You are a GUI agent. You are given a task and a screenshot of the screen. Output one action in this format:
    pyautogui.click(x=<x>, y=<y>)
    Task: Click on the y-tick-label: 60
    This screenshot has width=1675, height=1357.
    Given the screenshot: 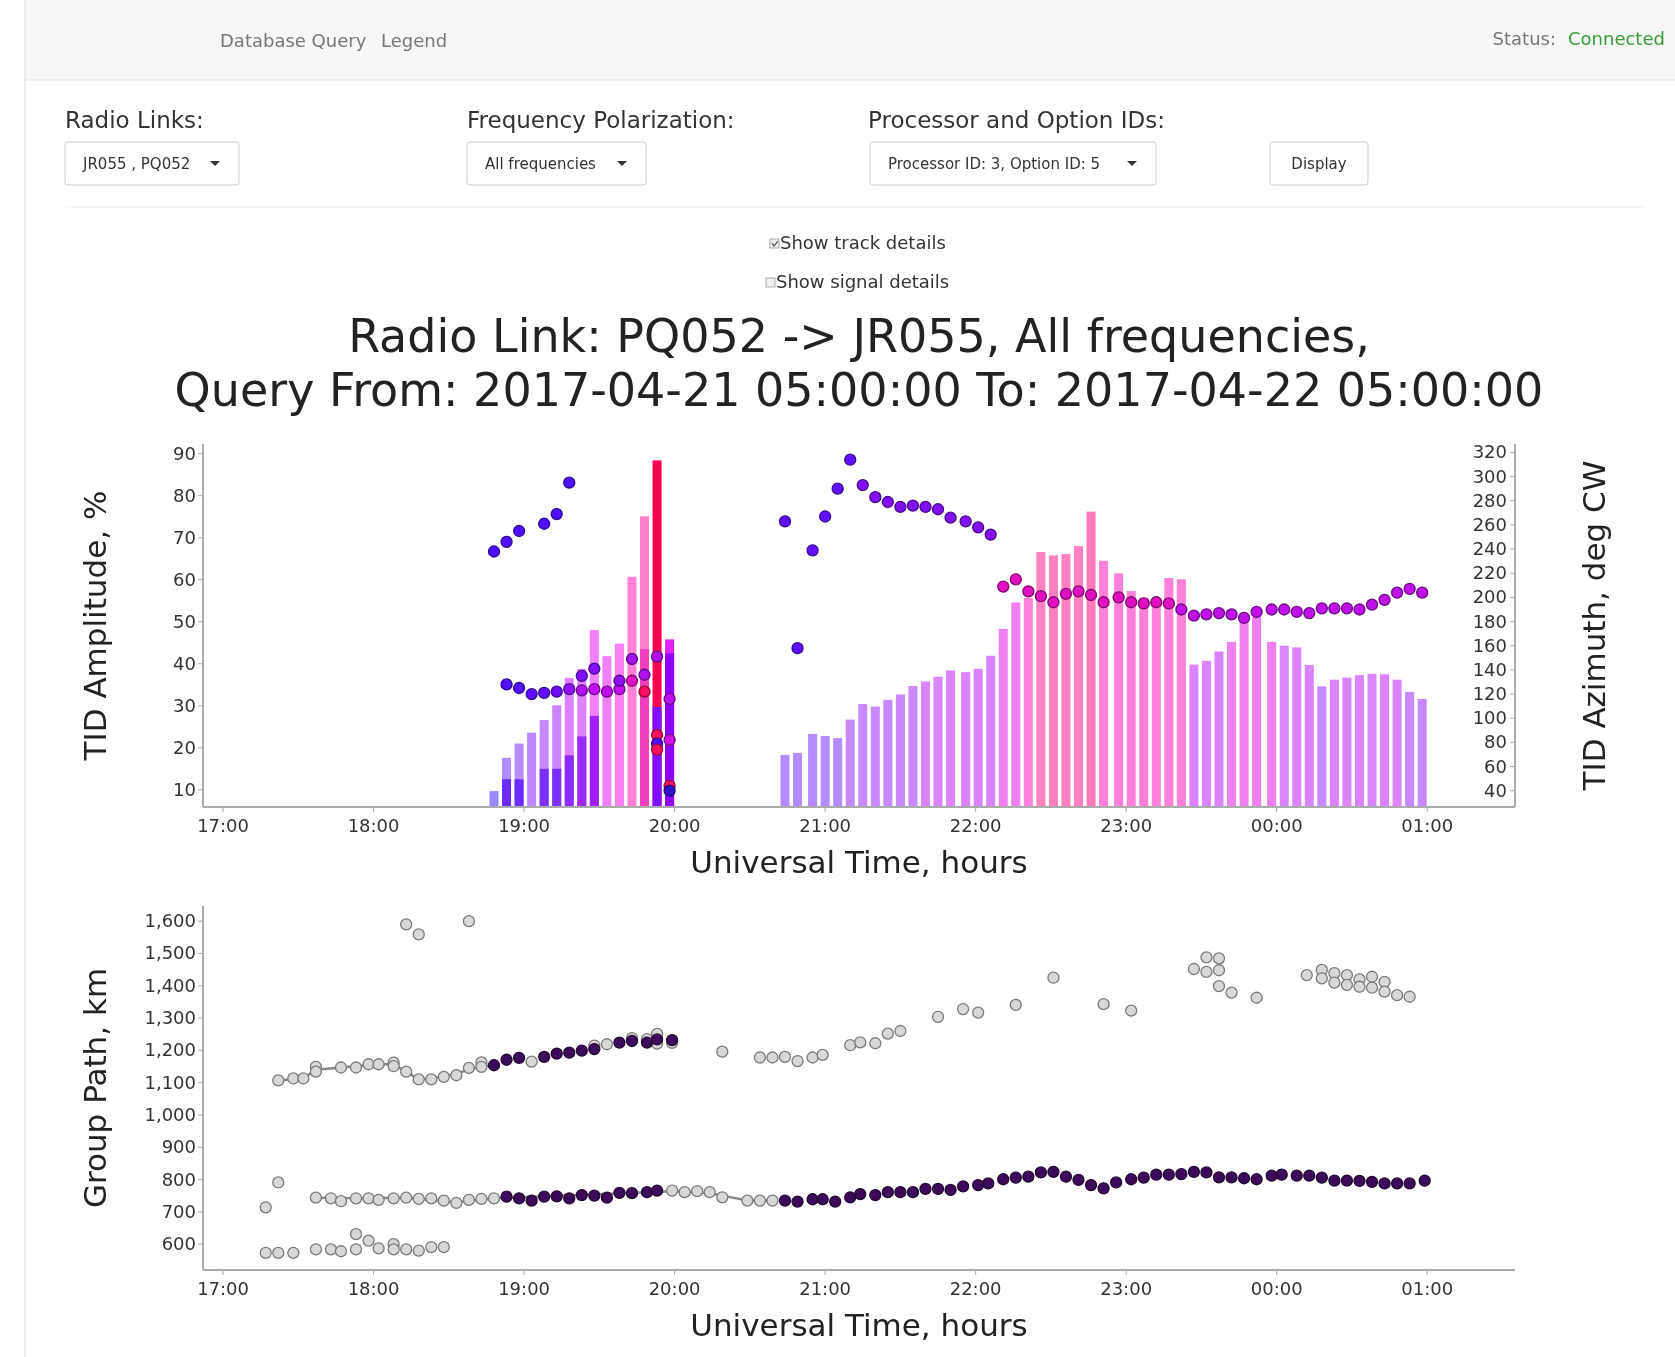 What is the action you would take?
    pyautogui.click(x=184, y=579)
    